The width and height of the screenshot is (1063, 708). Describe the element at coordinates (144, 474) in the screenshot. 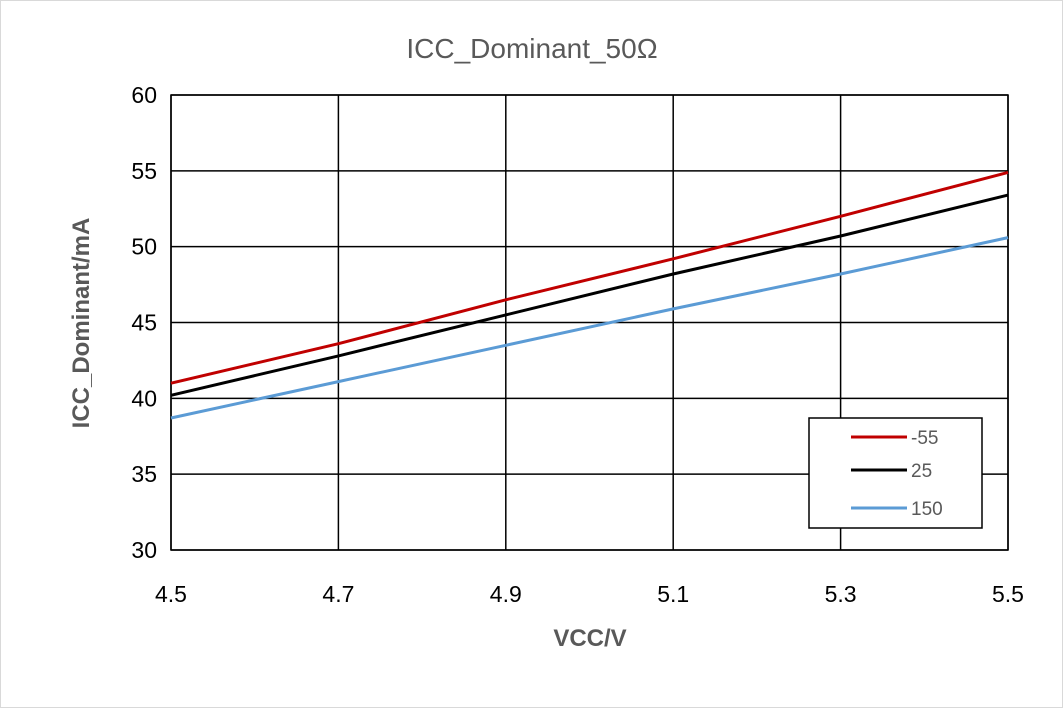

I see `y-tick-label: 35` at that location.